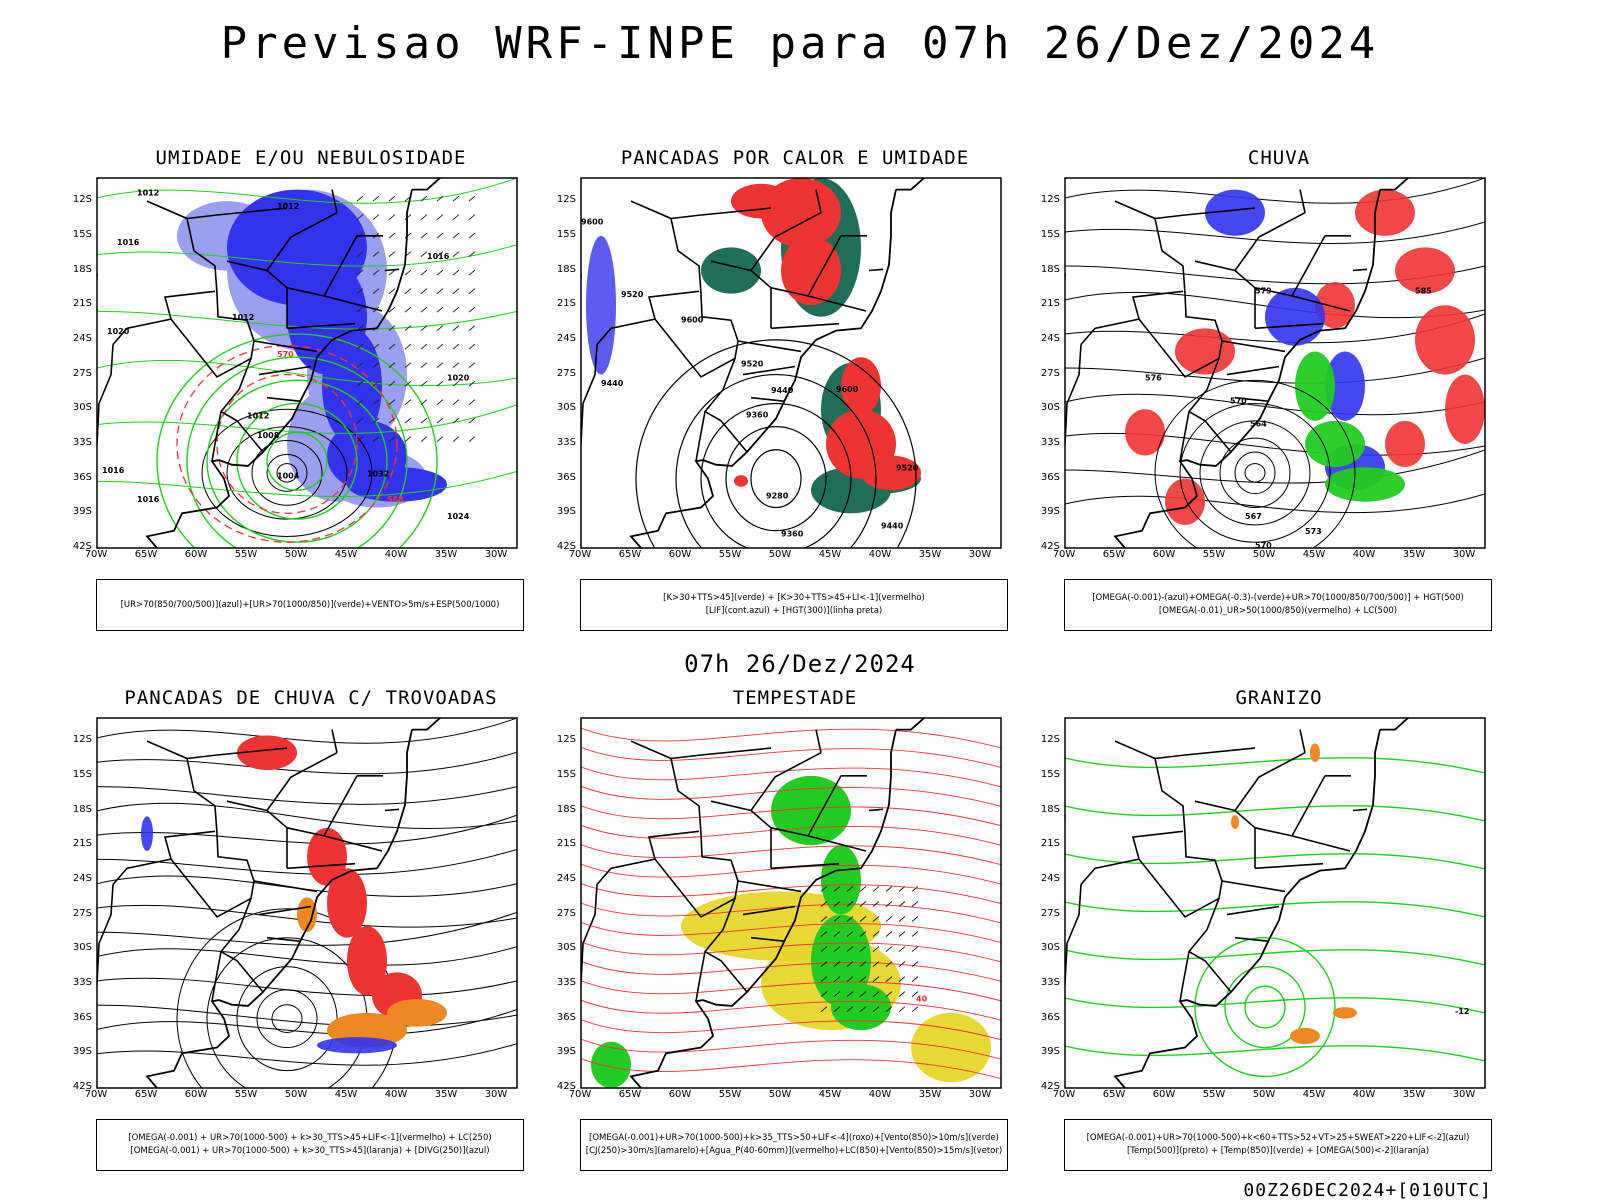  What do you see at coordinates (446, 554) in the screenshot?
I see `longitude-tick-label: 35W` at bounding box center [446, 554].